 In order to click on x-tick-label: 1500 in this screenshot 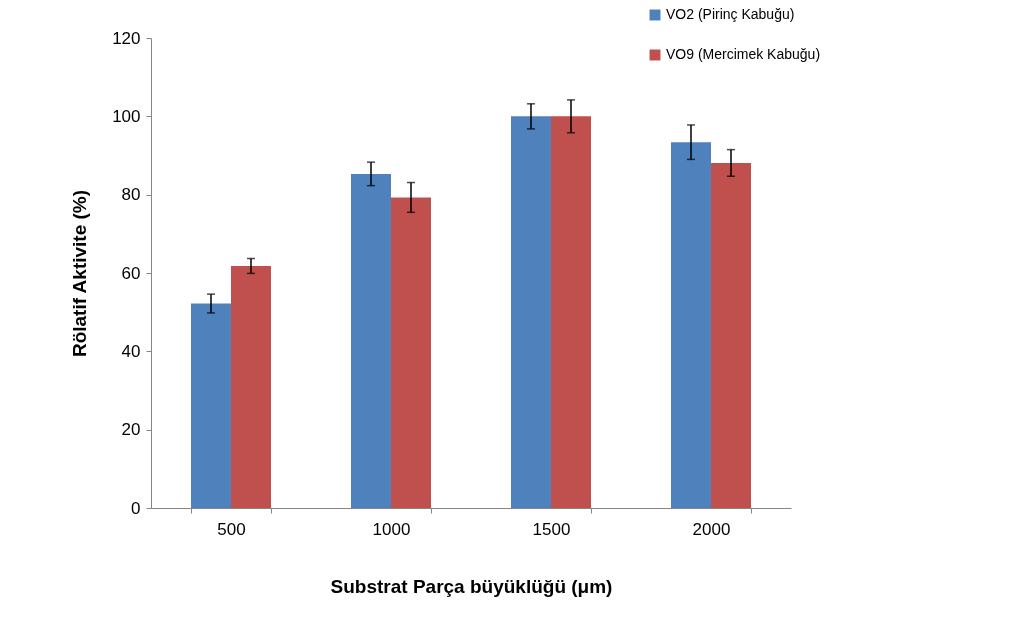, I will do `click(551, 529)`.